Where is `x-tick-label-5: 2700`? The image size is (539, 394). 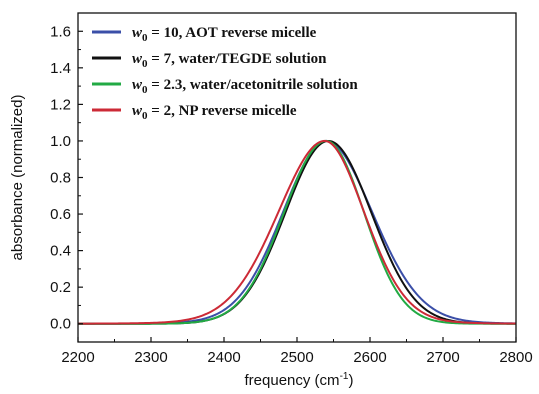
x-tick-label-5: 2700 is located at coordinates (442, 357).